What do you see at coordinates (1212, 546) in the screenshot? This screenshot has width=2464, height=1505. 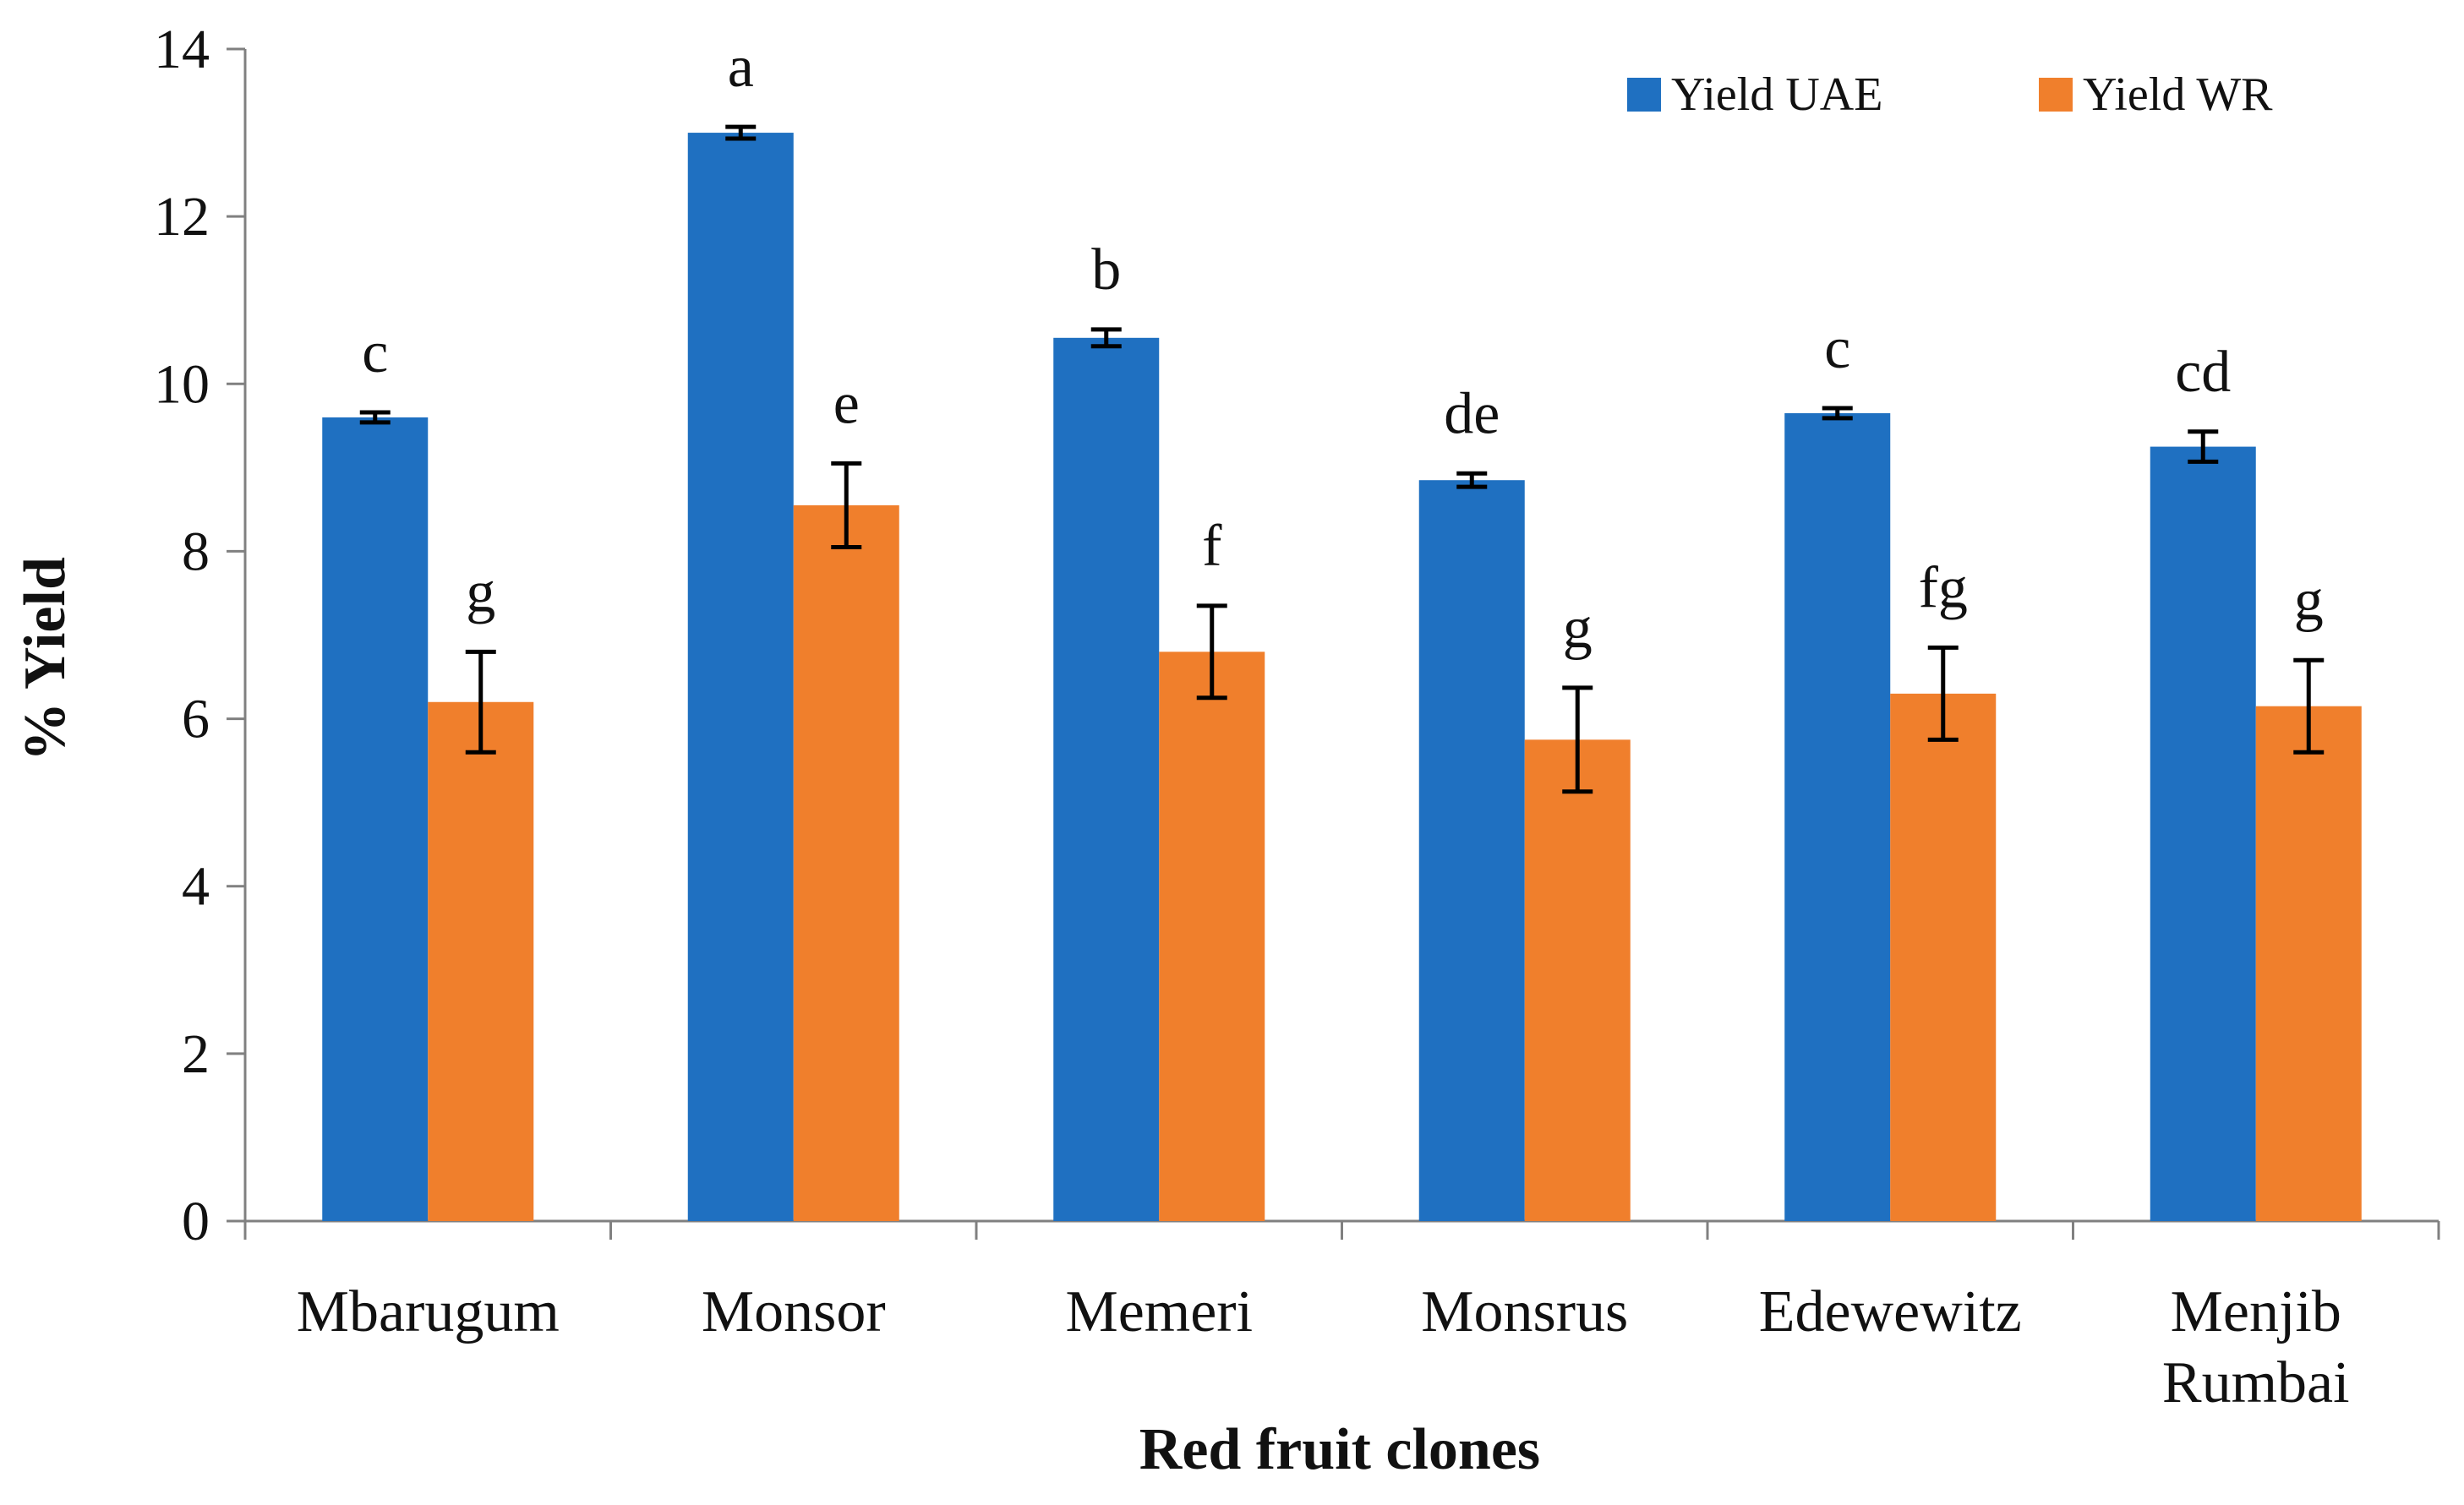 I see `significance-label: f` at bounding box center [1212, 546].